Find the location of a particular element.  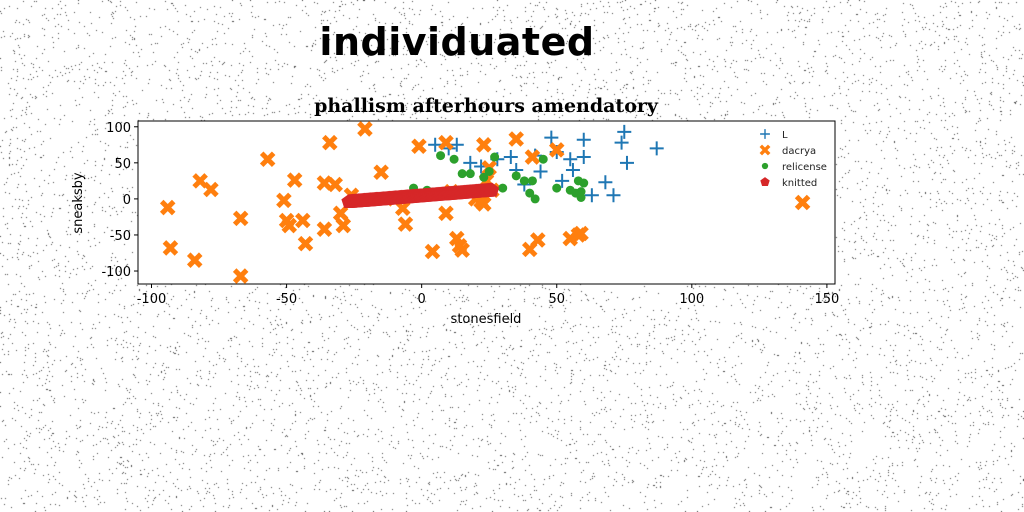

x-axis-label: stonesfield is located at coordinates (486, 319).